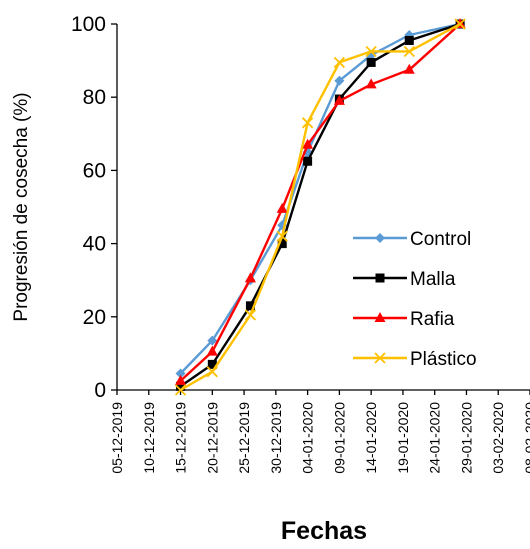 This screenshot has height=549, width=530. I want to click on legend-item-rafia: Rafia, so click(404, 319).